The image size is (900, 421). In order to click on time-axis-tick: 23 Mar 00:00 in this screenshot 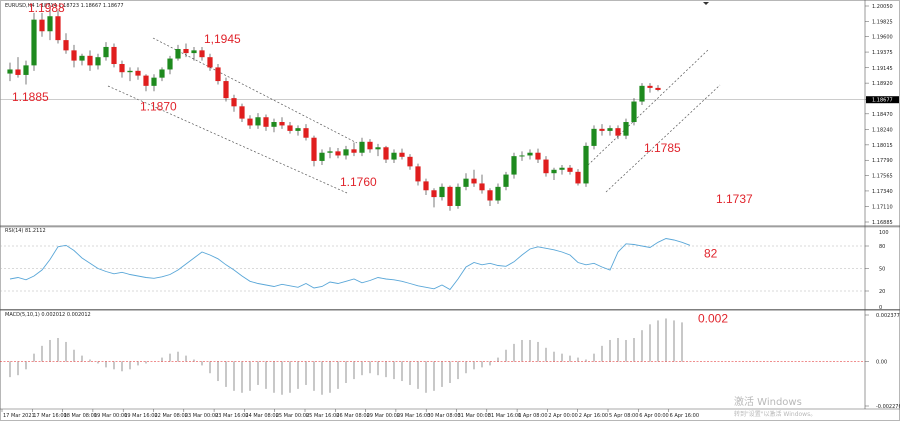, I will do `click(201, 416)`.